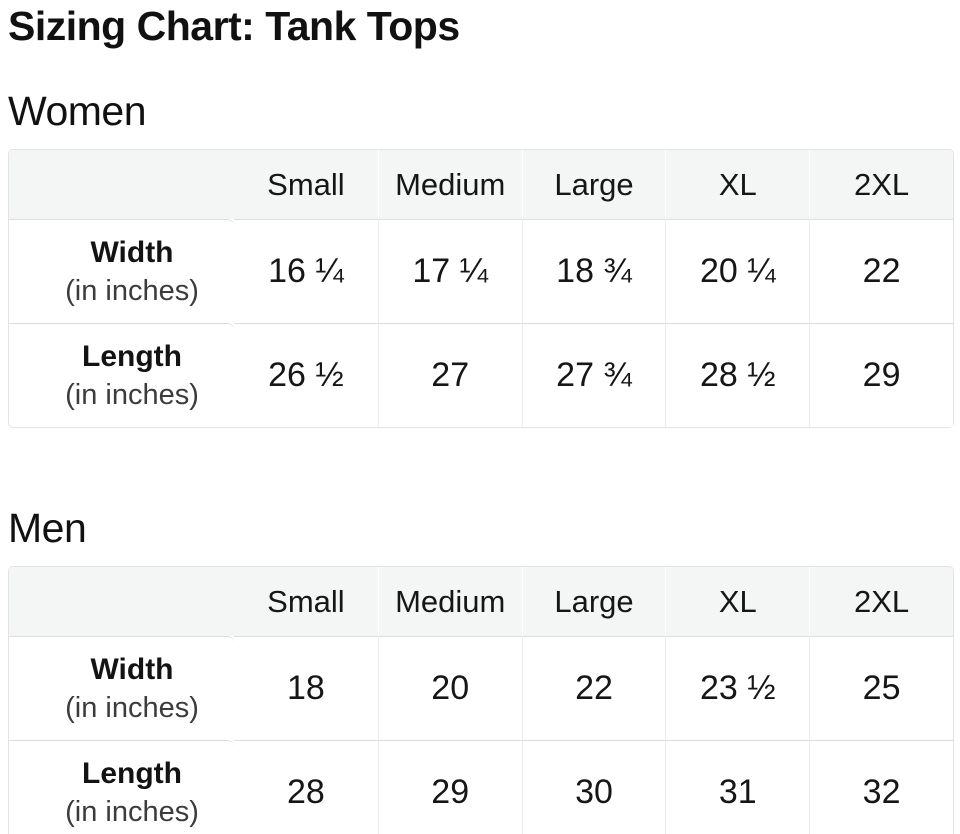 This screenshot has height=834, width=960. Describe the element at coordinates (449, 271) in the screenshot. I see `value-cell: 17 ¼` at that location.